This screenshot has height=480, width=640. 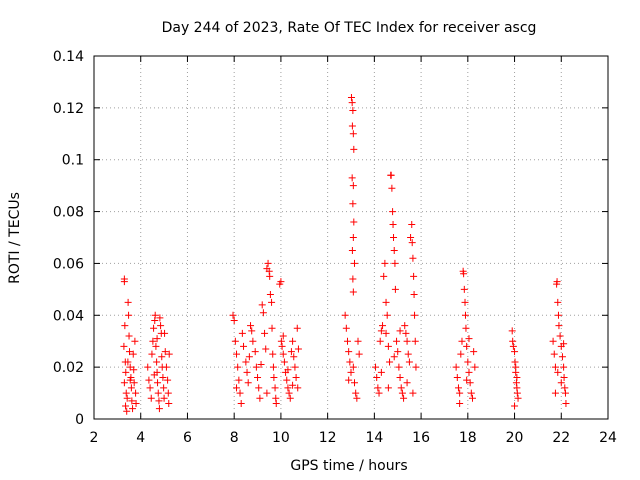 What do you see at coordinates (348, 466) in the screenshot?
I see `x-axis-label: GPS time / hours` at bounding box center [348, 466].